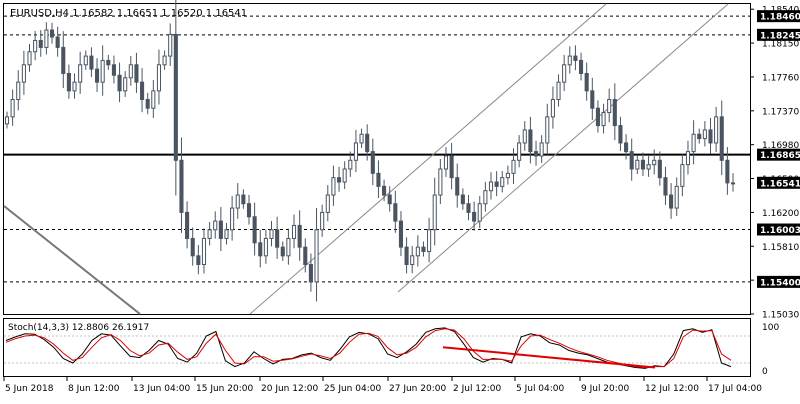 Image resolution: width=800 pixels, height=404 pixels. I want to click on divergence-line, so click(549, 357).